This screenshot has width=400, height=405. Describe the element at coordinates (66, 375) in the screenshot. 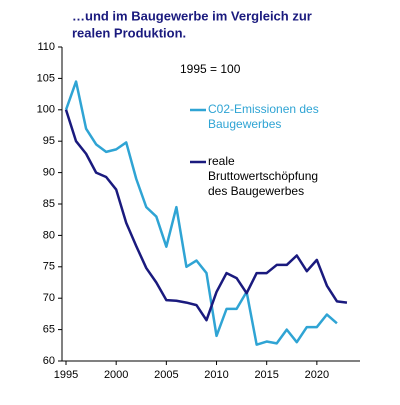

I see `x-tick-label: 1995` at that location.